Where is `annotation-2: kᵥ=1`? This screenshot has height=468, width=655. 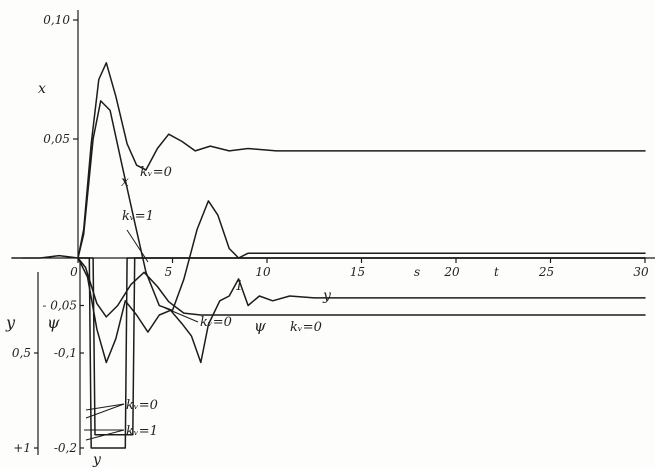
annotation-2: kᵥ=1 is located at coordinates (138, 216).